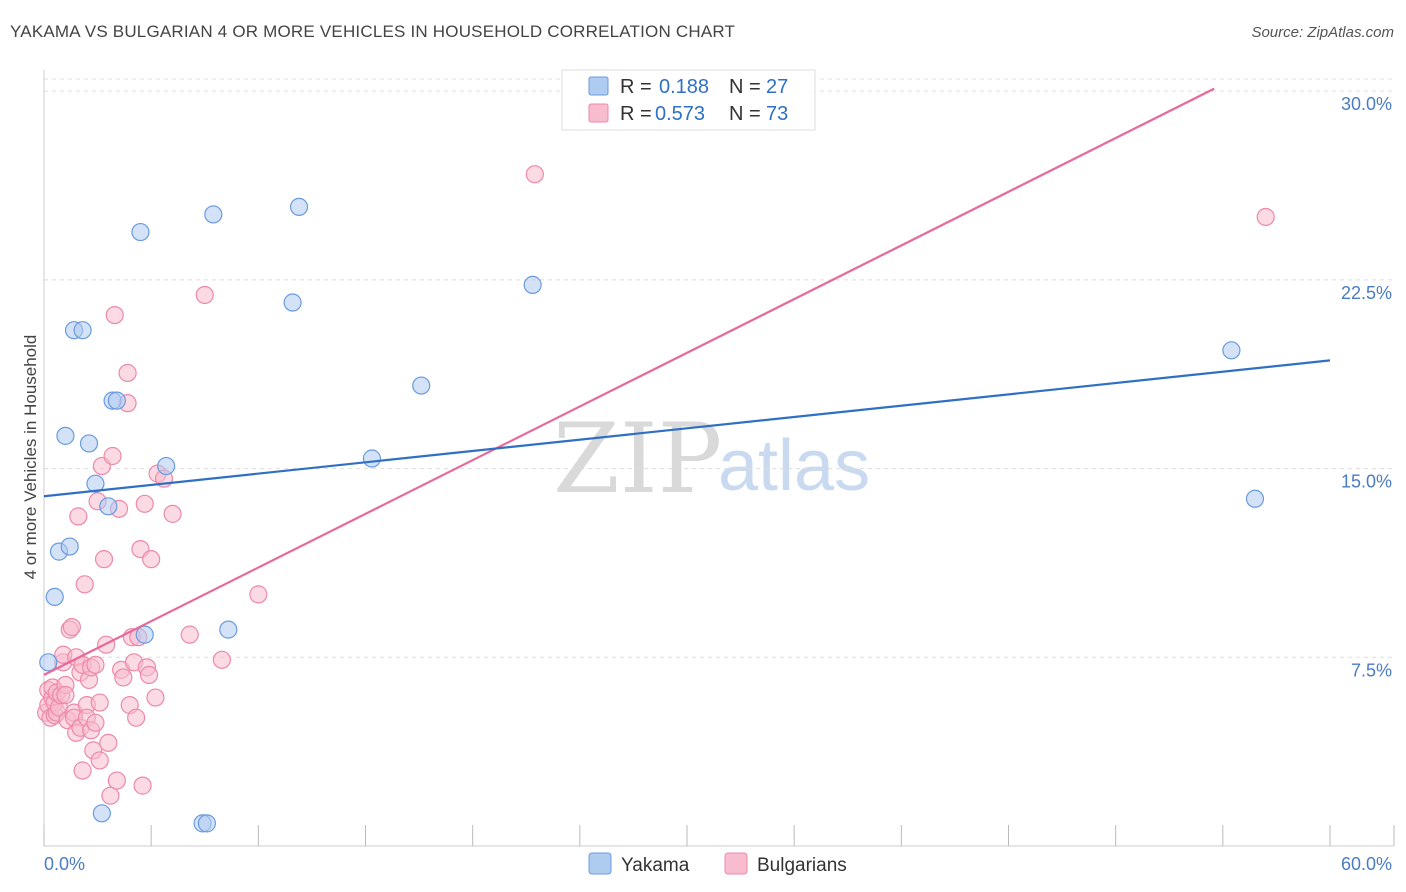  I want to click on legend-swatch-bulgarian, so click(598, 113).